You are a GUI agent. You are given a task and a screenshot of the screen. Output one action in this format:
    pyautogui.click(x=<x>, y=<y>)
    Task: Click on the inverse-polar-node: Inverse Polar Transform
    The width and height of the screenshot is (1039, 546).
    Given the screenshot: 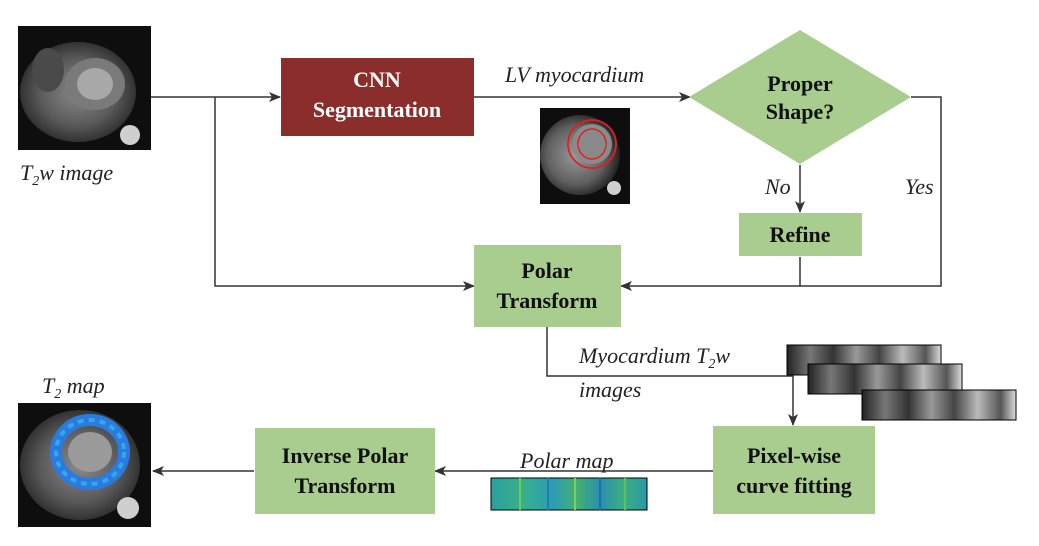 What is the action you would take?
    pyautogui.click(x=345, y=471)
    